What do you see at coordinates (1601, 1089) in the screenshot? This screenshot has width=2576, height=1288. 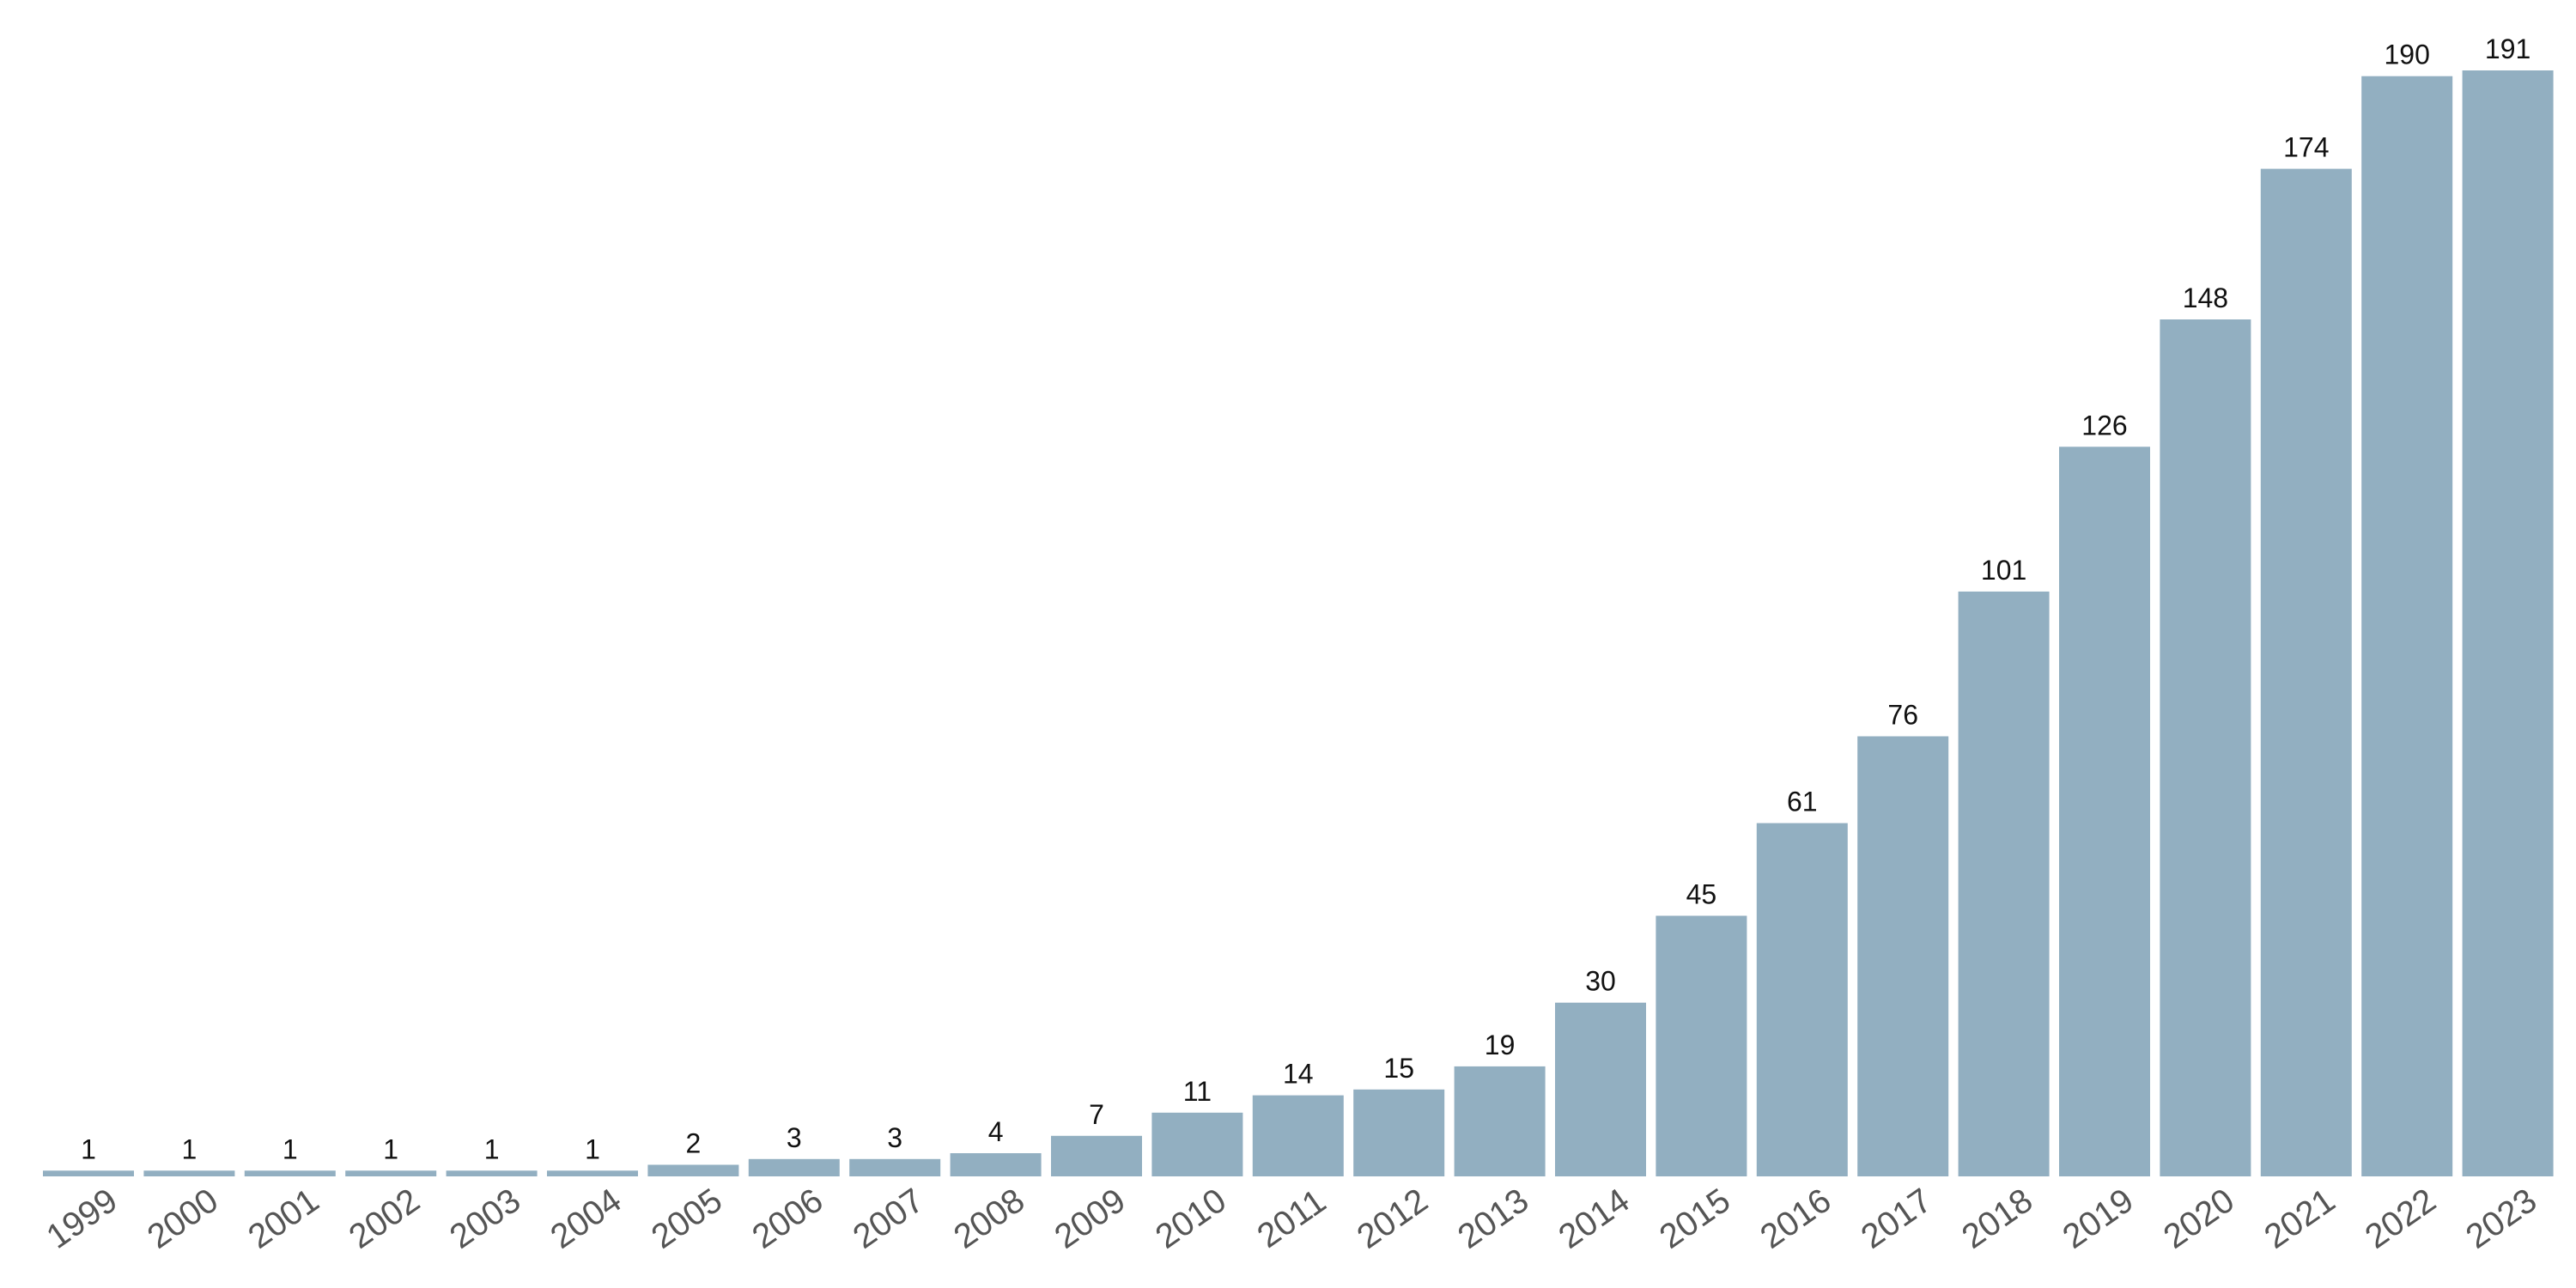 I see `bar-2014` at bounding box center [1601, 1089].